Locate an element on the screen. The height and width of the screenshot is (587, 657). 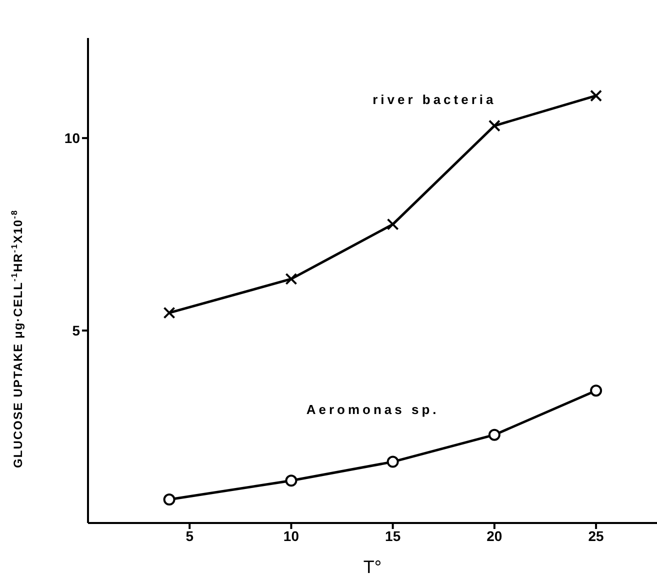
x-tick-label: 25 is located at coordinates (596, 536).